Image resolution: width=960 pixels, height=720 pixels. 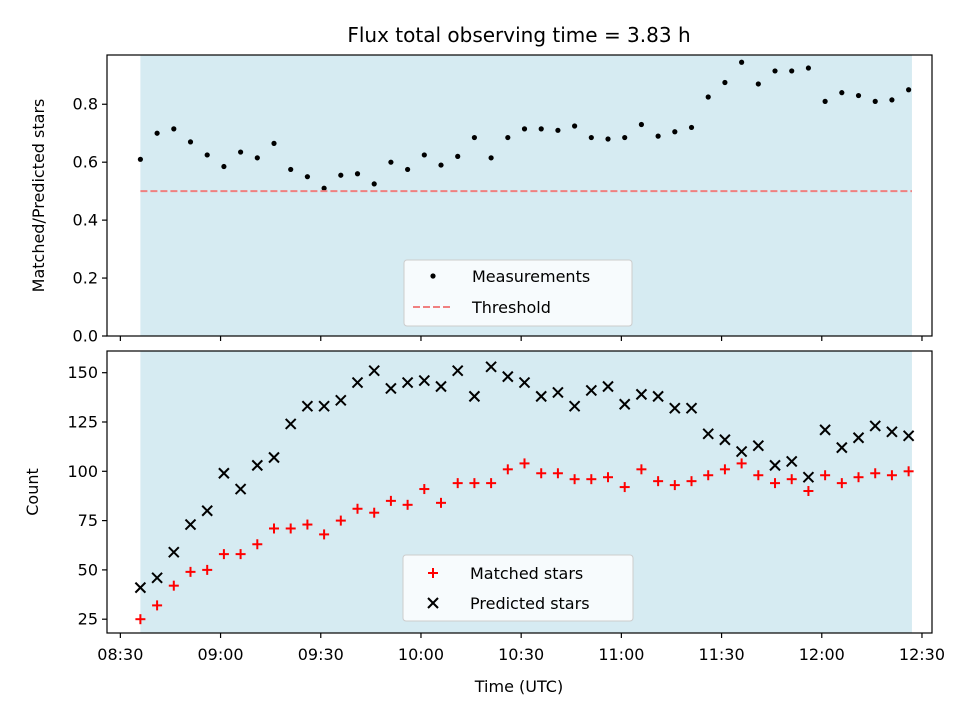 What do you see at coordinates (521, 654) in the screenshot?
I see `bottom-xtick-label-4: 10:30` at bounding box center [521, 654].